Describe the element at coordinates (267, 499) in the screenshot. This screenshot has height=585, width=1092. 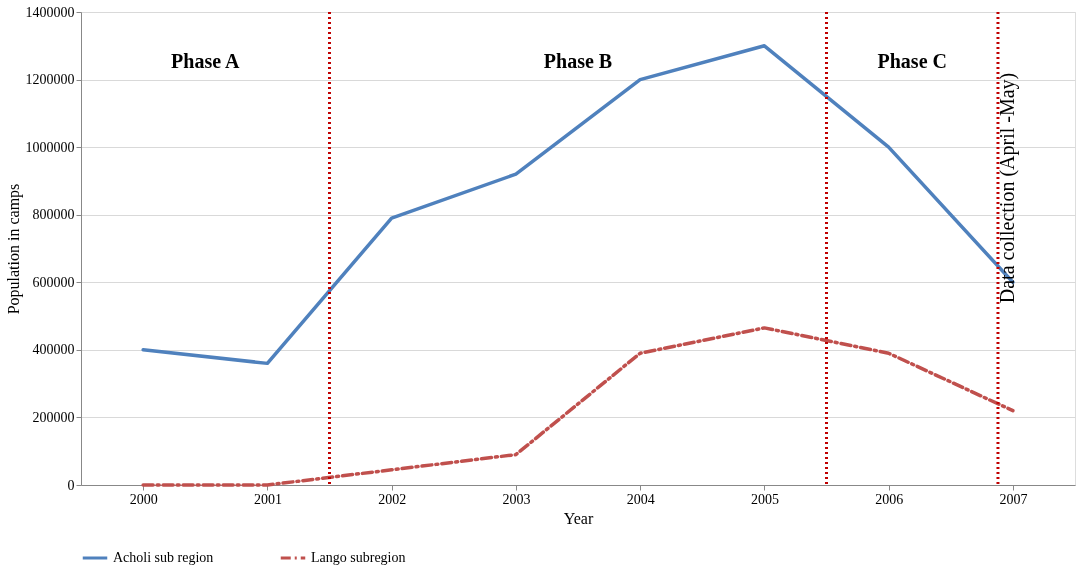
I see `x-tick-label: 2001` at that location.